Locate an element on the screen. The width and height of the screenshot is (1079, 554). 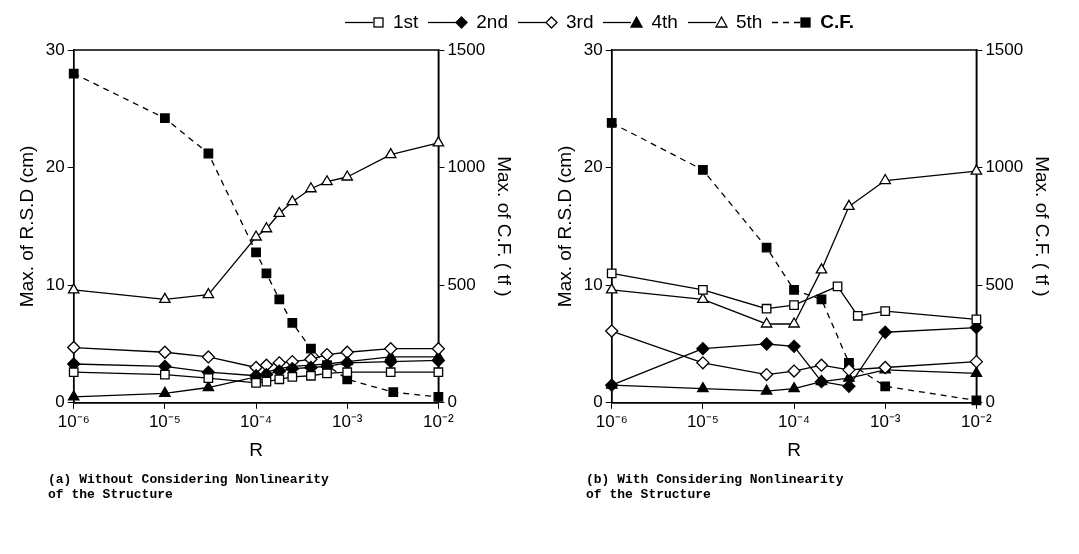
text: (b) With Considering Nonlinearity of the Structure is located at coordinates (715, 487).